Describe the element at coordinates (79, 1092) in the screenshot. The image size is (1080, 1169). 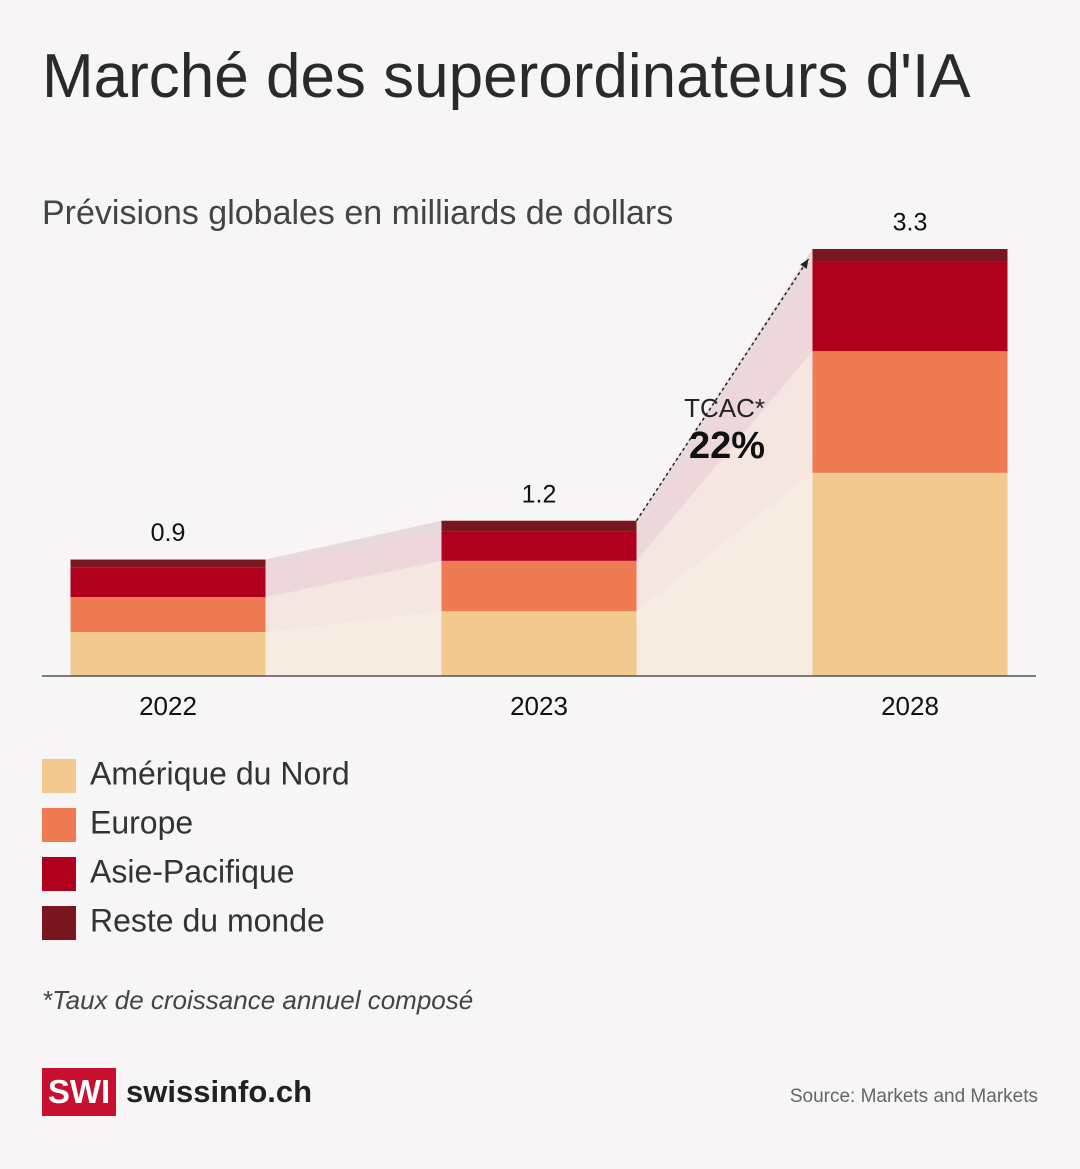
I see `logo: SWI` at that location.